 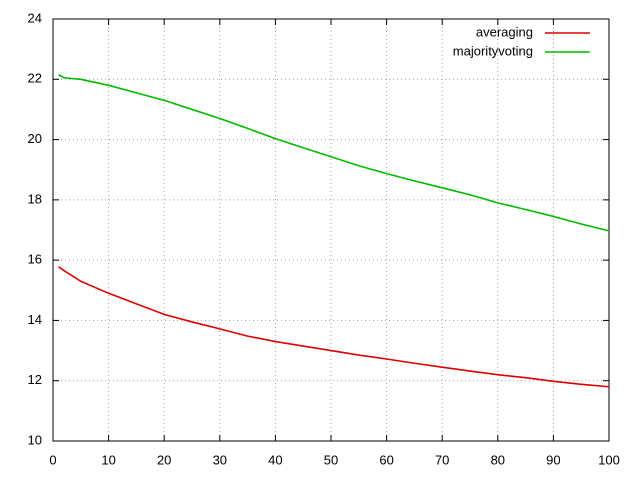 What do you see at coordinates (108, 459) in the screenshot?
I see `x-tick-label: 10` at bounding box center [108, 459].